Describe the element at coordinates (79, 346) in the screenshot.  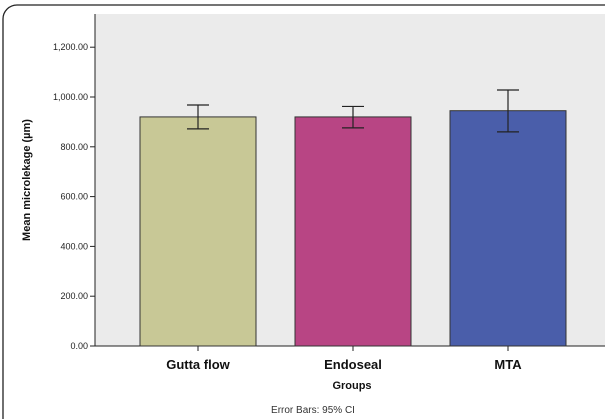
I see `y-tick-label: 0.00` at that location.